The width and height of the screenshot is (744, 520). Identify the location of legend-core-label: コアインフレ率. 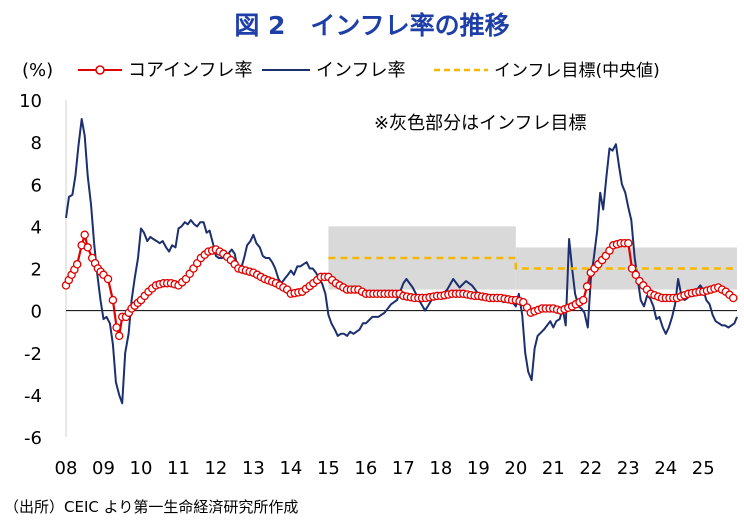
(190, 70).